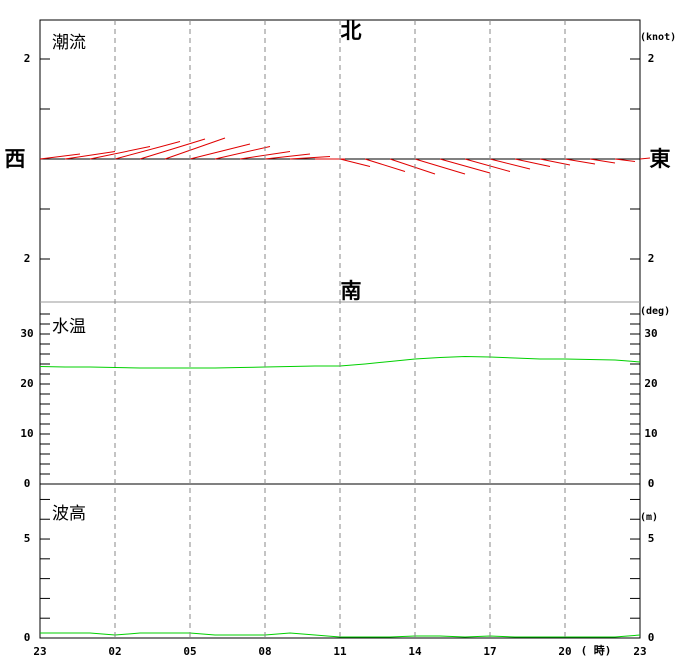 The width and height of the screenshot is (680, 660). I want to click on panel-title: 波高, so click(69, 514).